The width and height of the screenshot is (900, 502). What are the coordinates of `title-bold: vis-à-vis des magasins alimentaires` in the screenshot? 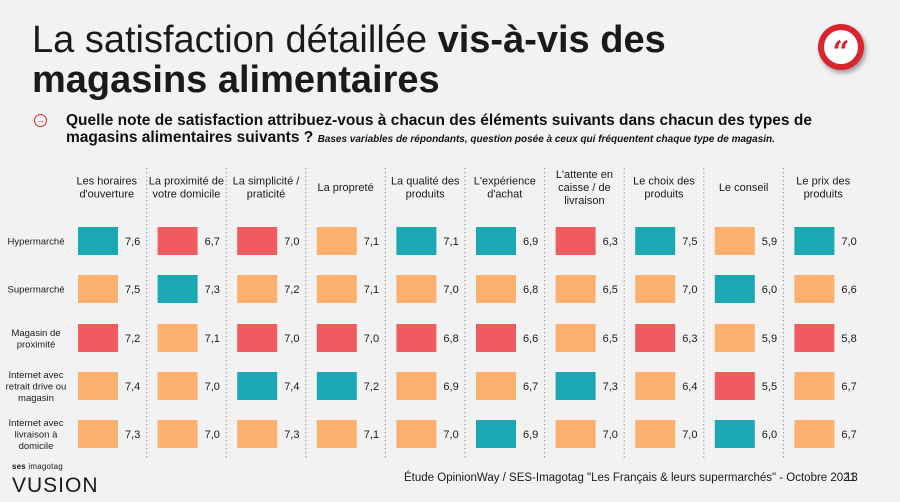 It's located at (349, 60).